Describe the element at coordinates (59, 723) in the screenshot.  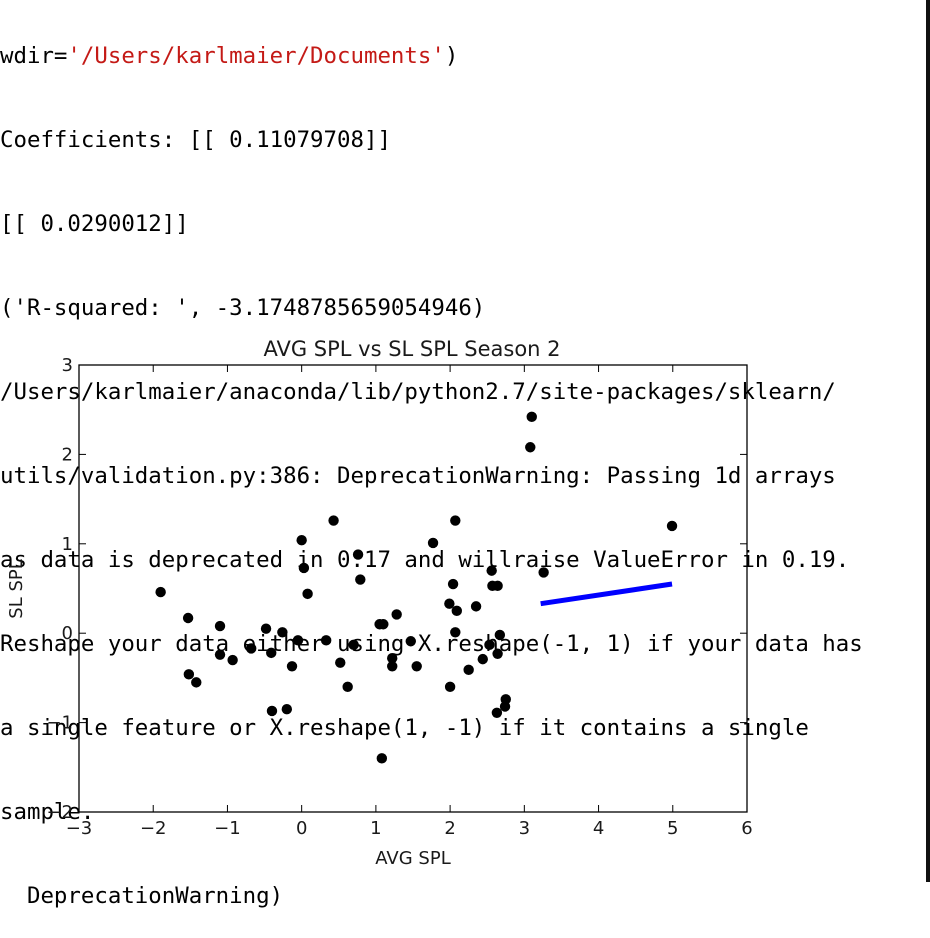
I see `y-tick-label: −1` at that location.